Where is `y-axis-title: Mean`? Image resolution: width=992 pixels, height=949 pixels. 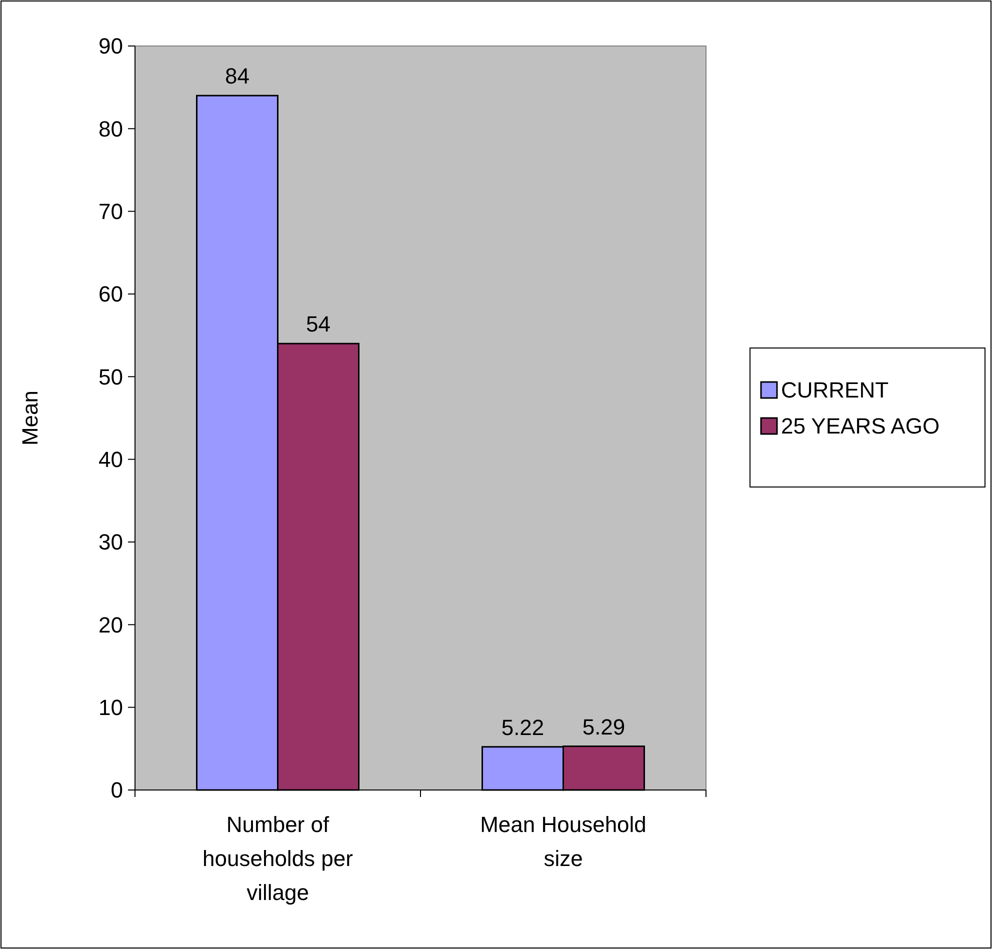 y-axis-title: Mean is located at coordinates (30, 418).